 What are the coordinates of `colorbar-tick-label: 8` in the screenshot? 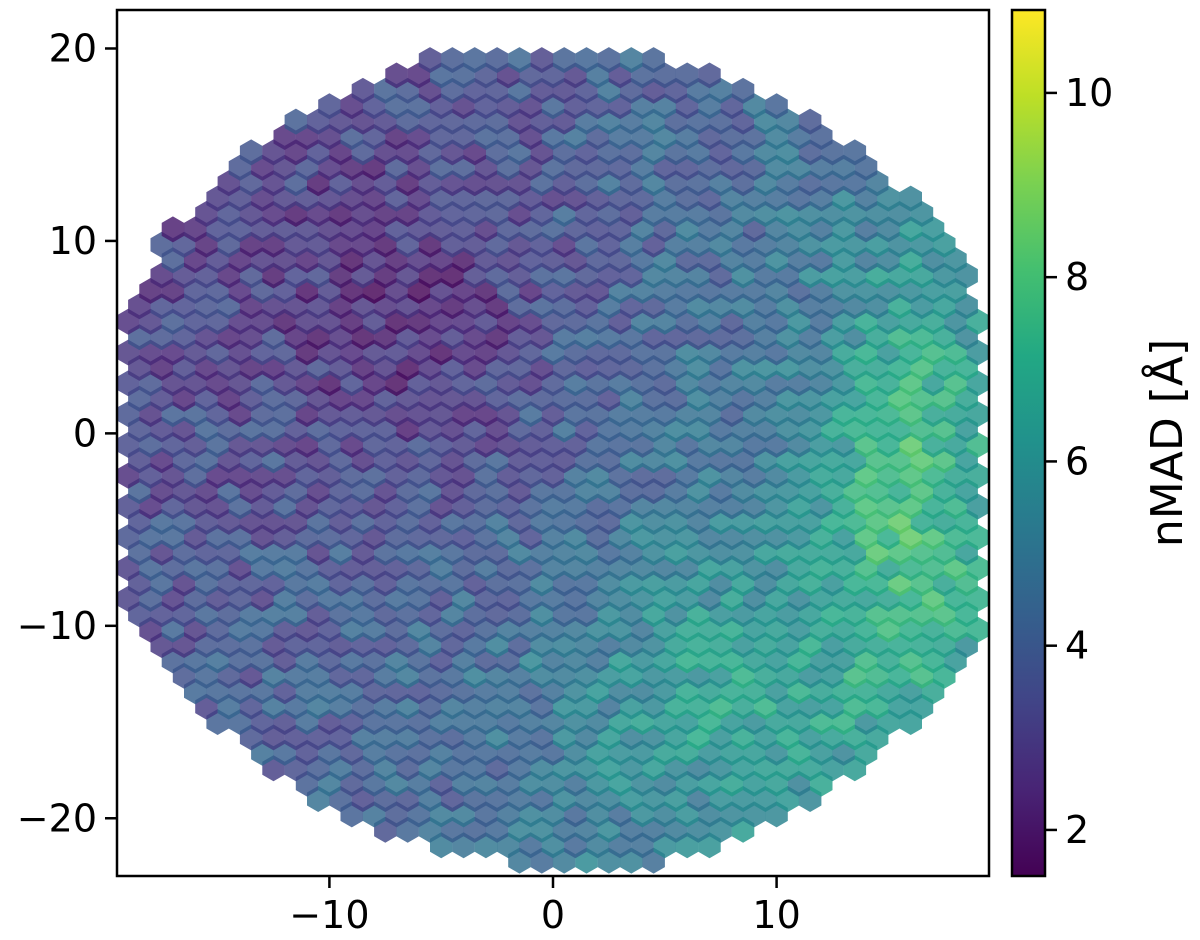 It's located at (1077, 277).